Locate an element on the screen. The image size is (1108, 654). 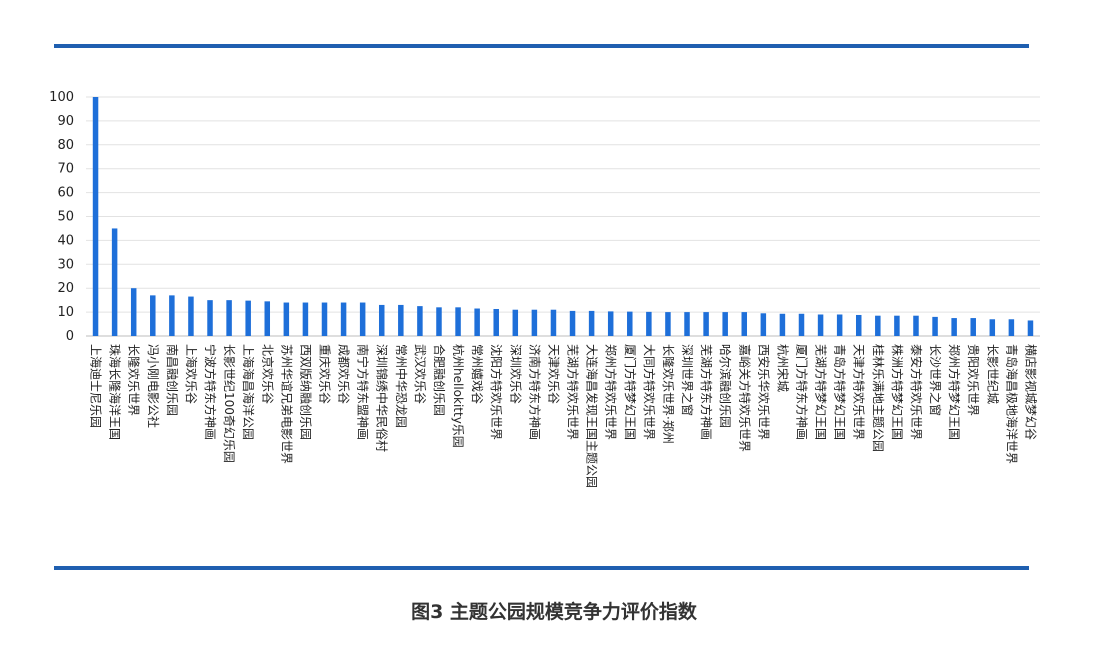
x-tick-label: 郑州方特梦幻王国 is located at coordinates (954, 392).